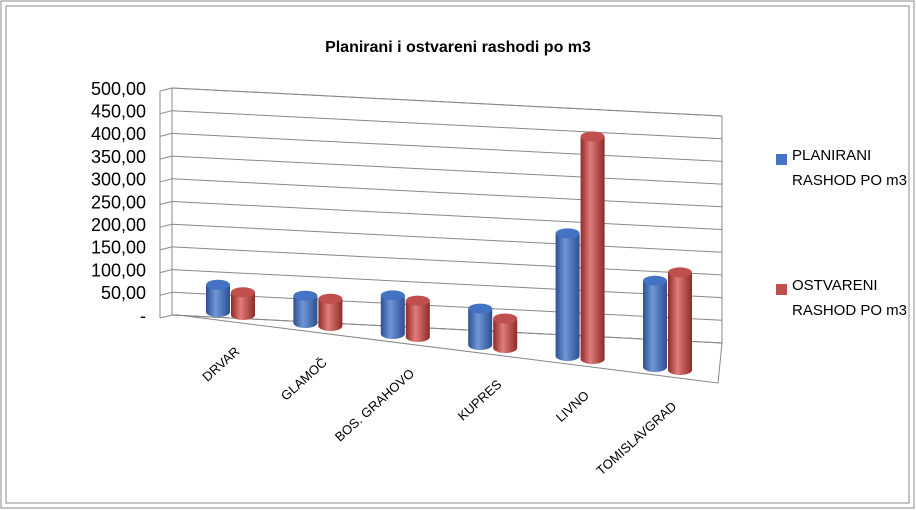 The width and height of the screenshot is (916, 510). Describe the element at coordinates (458, 47) in the screenshot. I see `chart-title: Planirani i ostvareni rashodi po m3` at that location.